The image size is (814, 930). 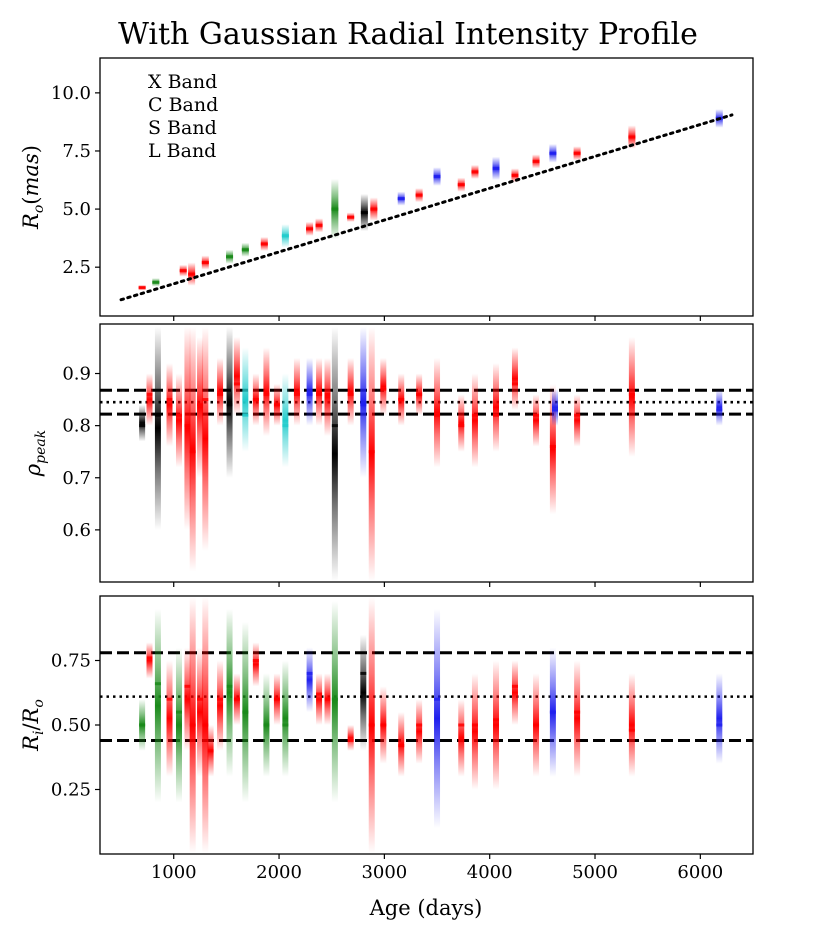 I want to click on y-tick-label: 2.5, so click(x=76, y=267).